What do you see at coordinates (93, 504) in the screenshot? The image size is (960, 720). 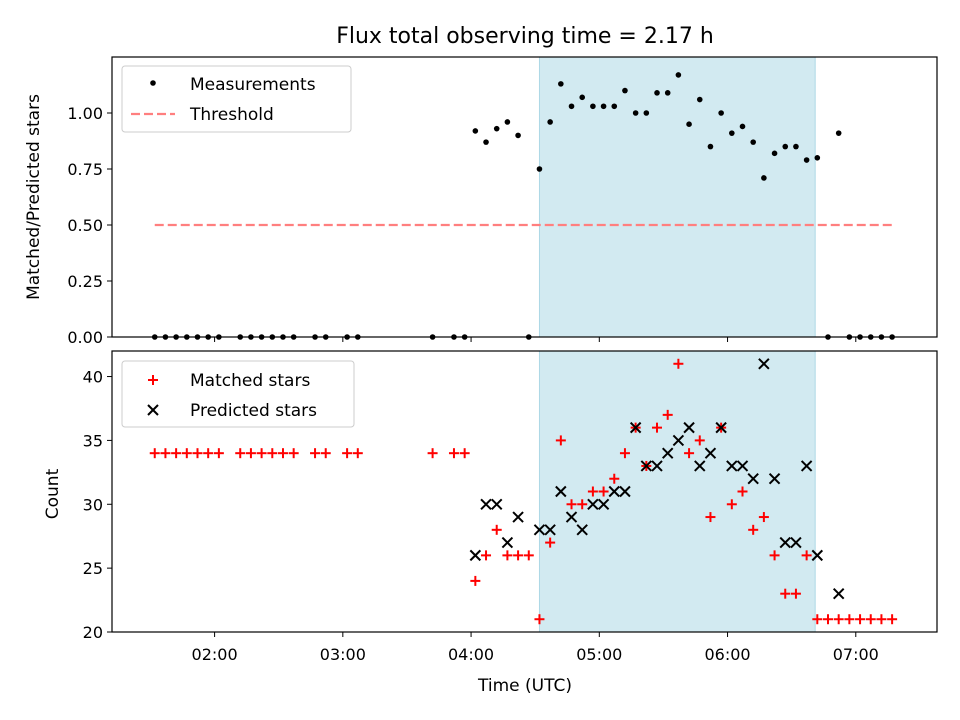 I see `y-tick-label: 30` at bounding box center [93, 504].